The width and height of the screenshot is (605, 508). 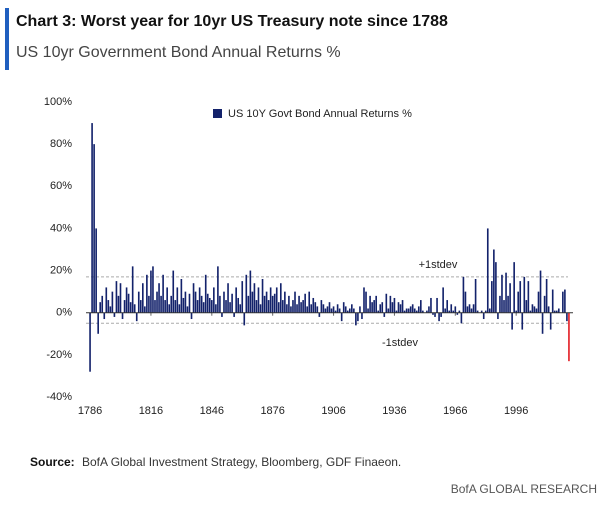 What do you see at coordinates (61, 186) in the screenshot?
I see `y-tick-label: 60%` at bounding box center [61, 186].